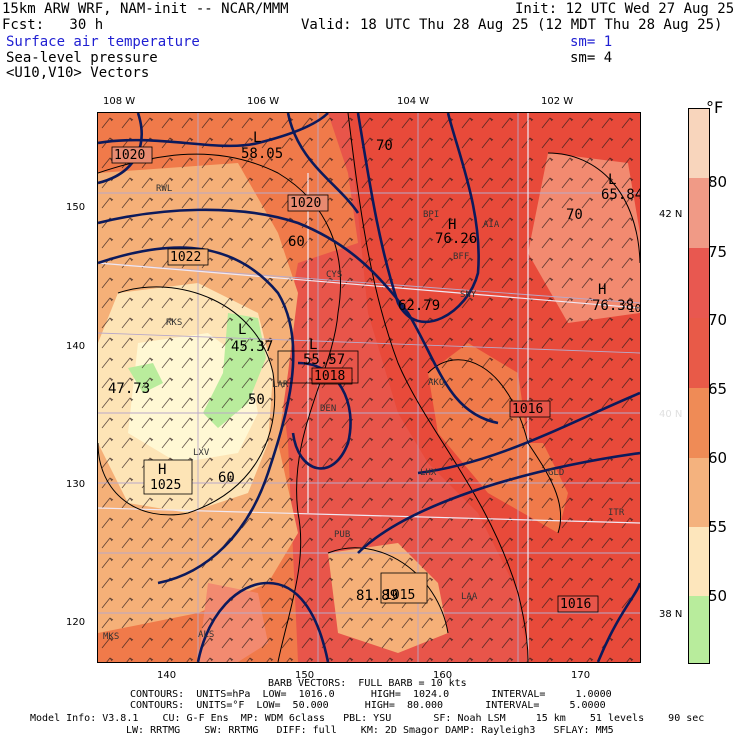 The image size is (740, 740). I want to click on legend-label: 80, so click(718, 182).